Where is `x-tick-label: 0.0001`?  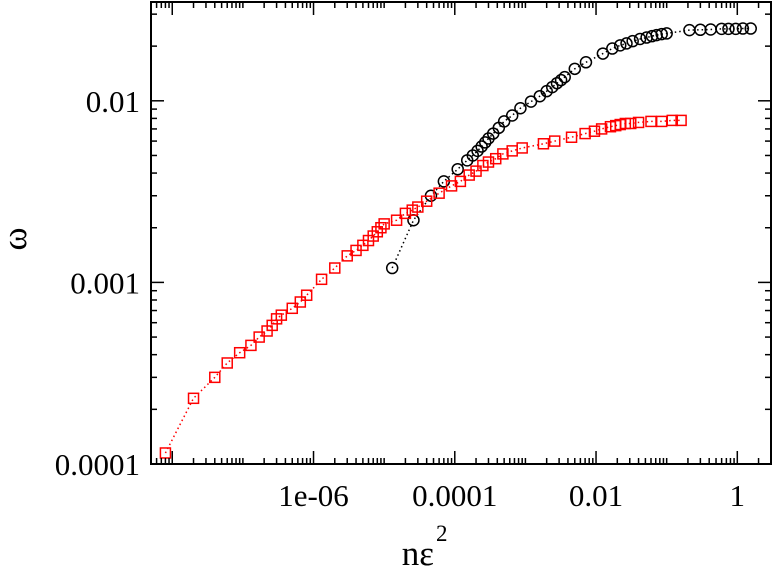 x-tick-label: 0.0001 is located at coordinates (454, 495).